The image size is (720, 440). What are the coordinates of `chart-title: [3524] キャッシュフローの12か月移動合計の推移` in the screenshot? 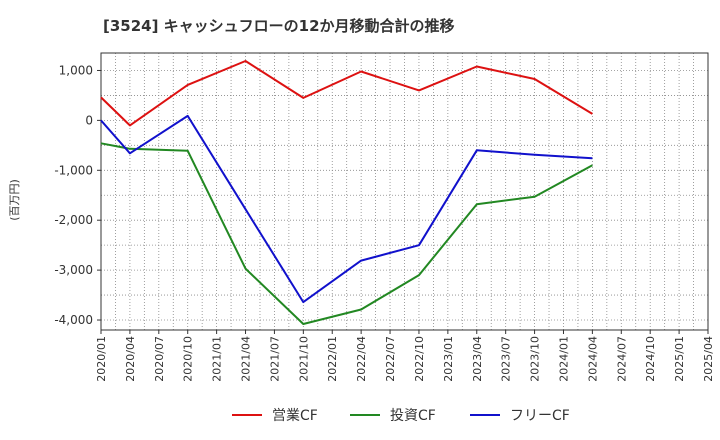 It's located at (279, 26).